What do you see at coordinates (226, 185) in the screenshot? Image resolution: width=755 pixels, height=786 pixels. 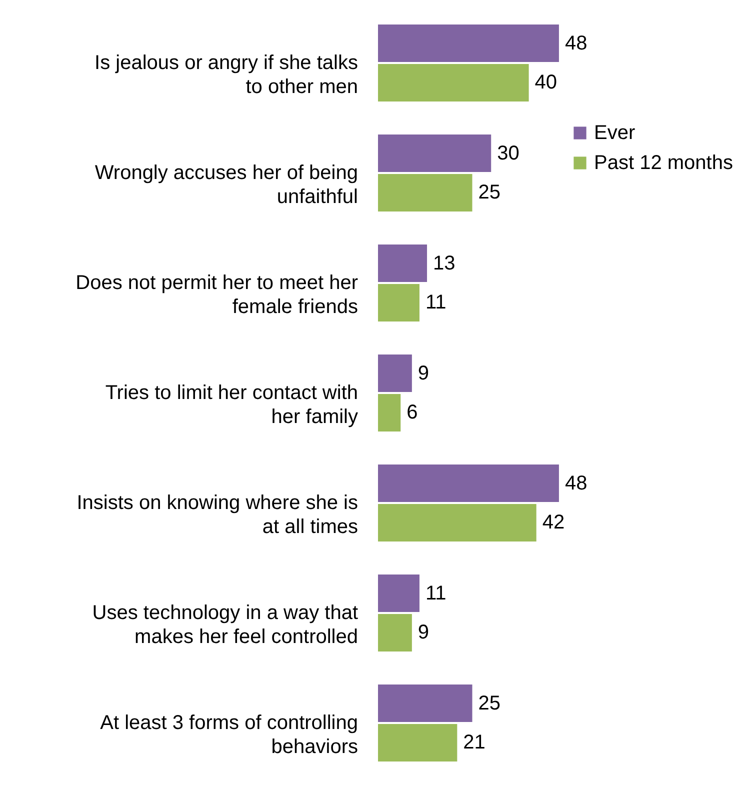 I see `y-tick-label: Wrongly accuses her of being unfaithful` at bounding box center [226, 185].